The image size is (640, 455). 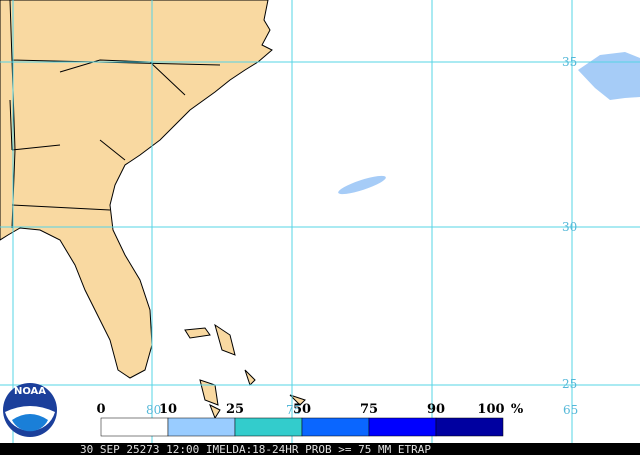 What do you see at coordinates (436, 409) in the screenshot?
I see `legend-tick-label: 90` at bounding box center [436, 409].